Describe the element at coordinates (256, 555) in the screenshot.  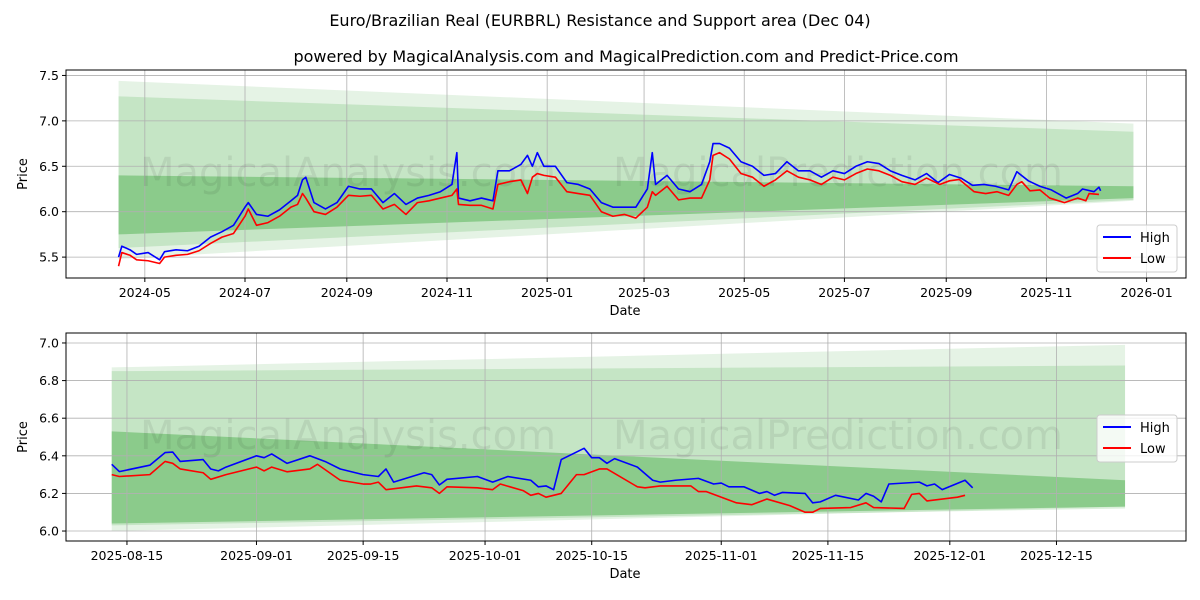
I see `x-tick-label: 2025-09-01` at that location.